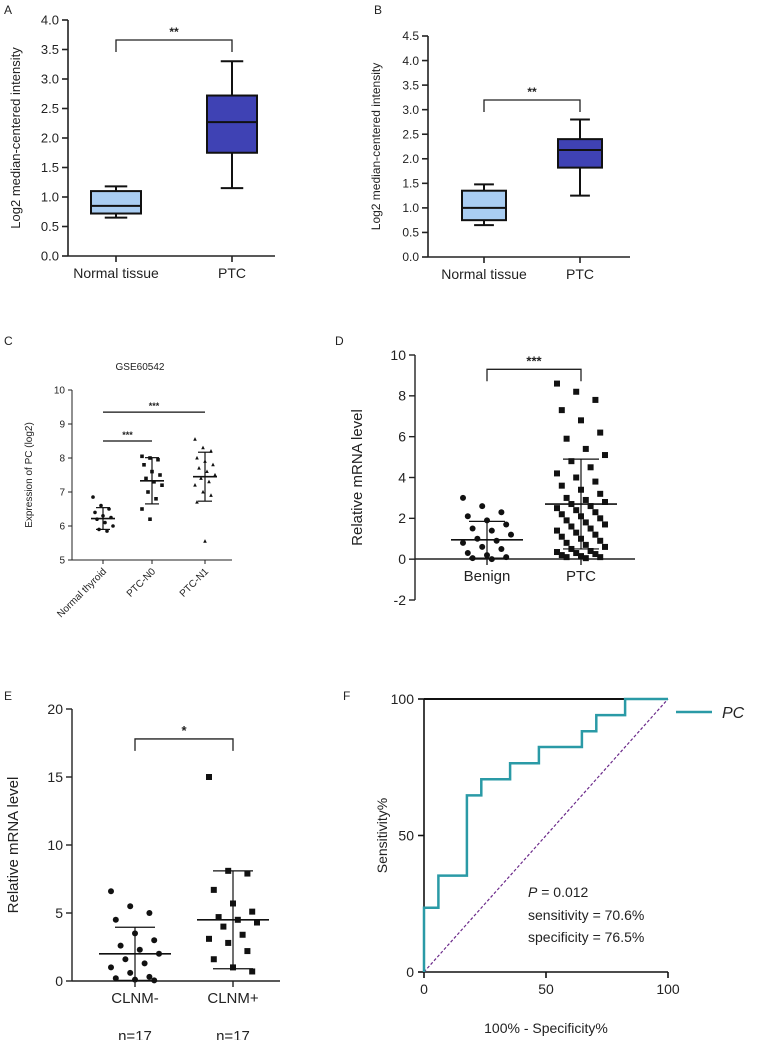  What do you see at coordinates (558, 892) in the screenshot?
I see `p-value-annotation: P = 0.012` at bounding box center [558, 892].